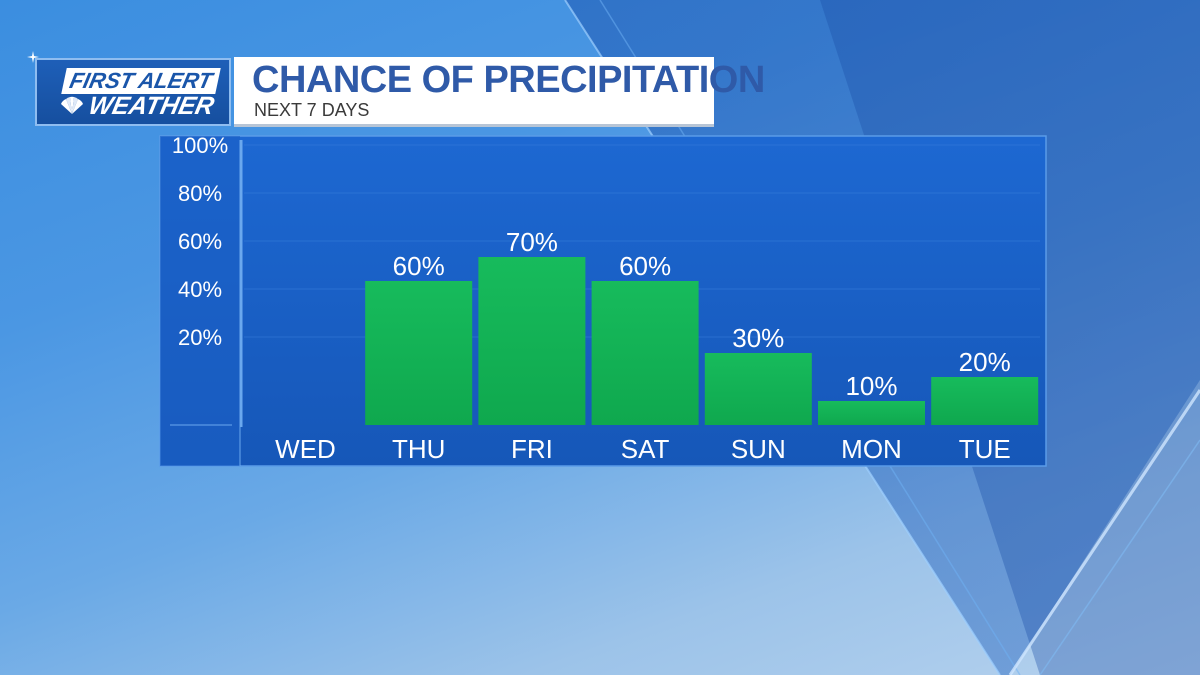  I want to click on bars, so click(702, 341).